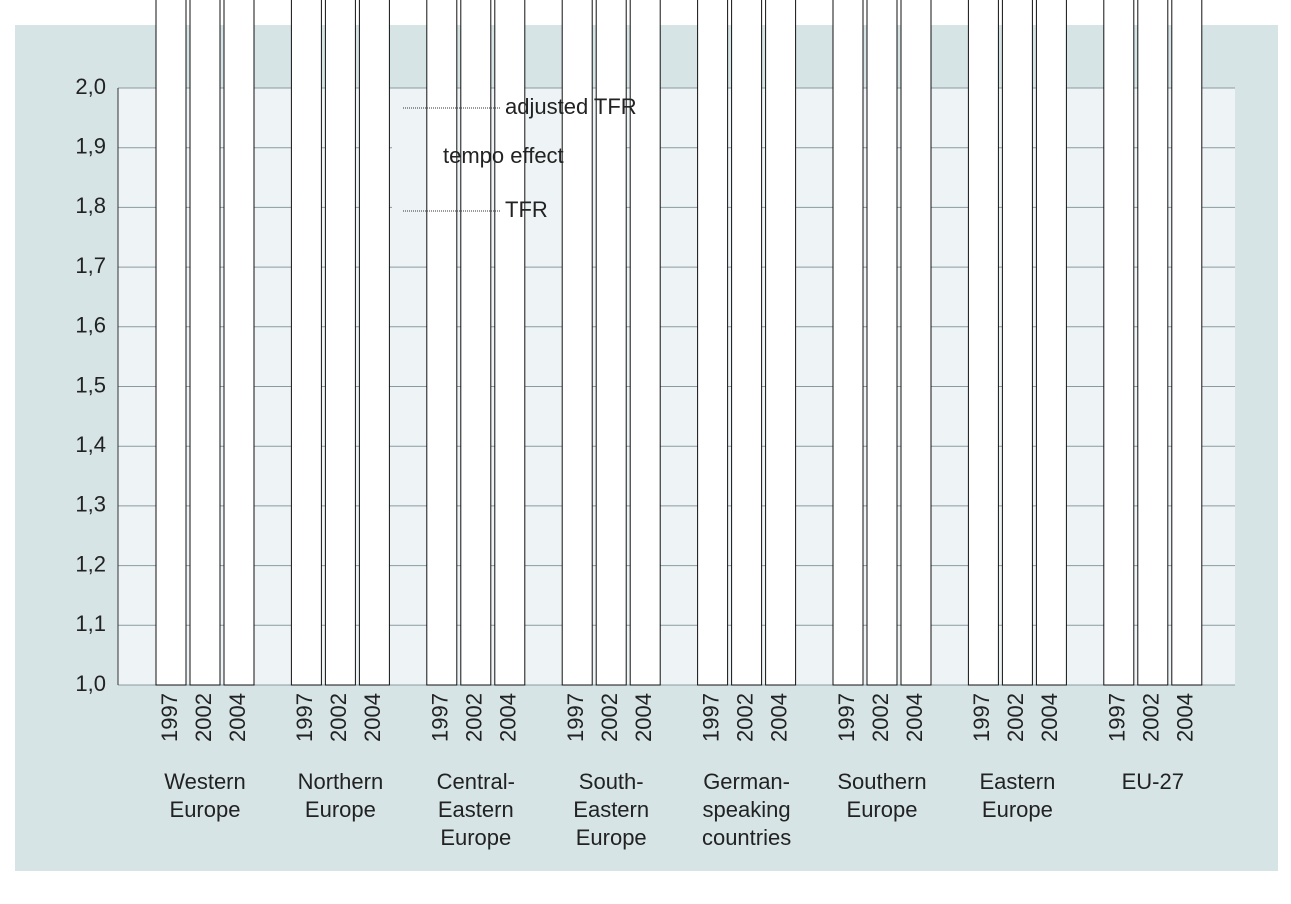 The width and height of the screenshot is (1291, 904). What do you see at coordinates (611, 781) in the screenshot?
I see `group-label: South-` at bounding box center [611, 781].